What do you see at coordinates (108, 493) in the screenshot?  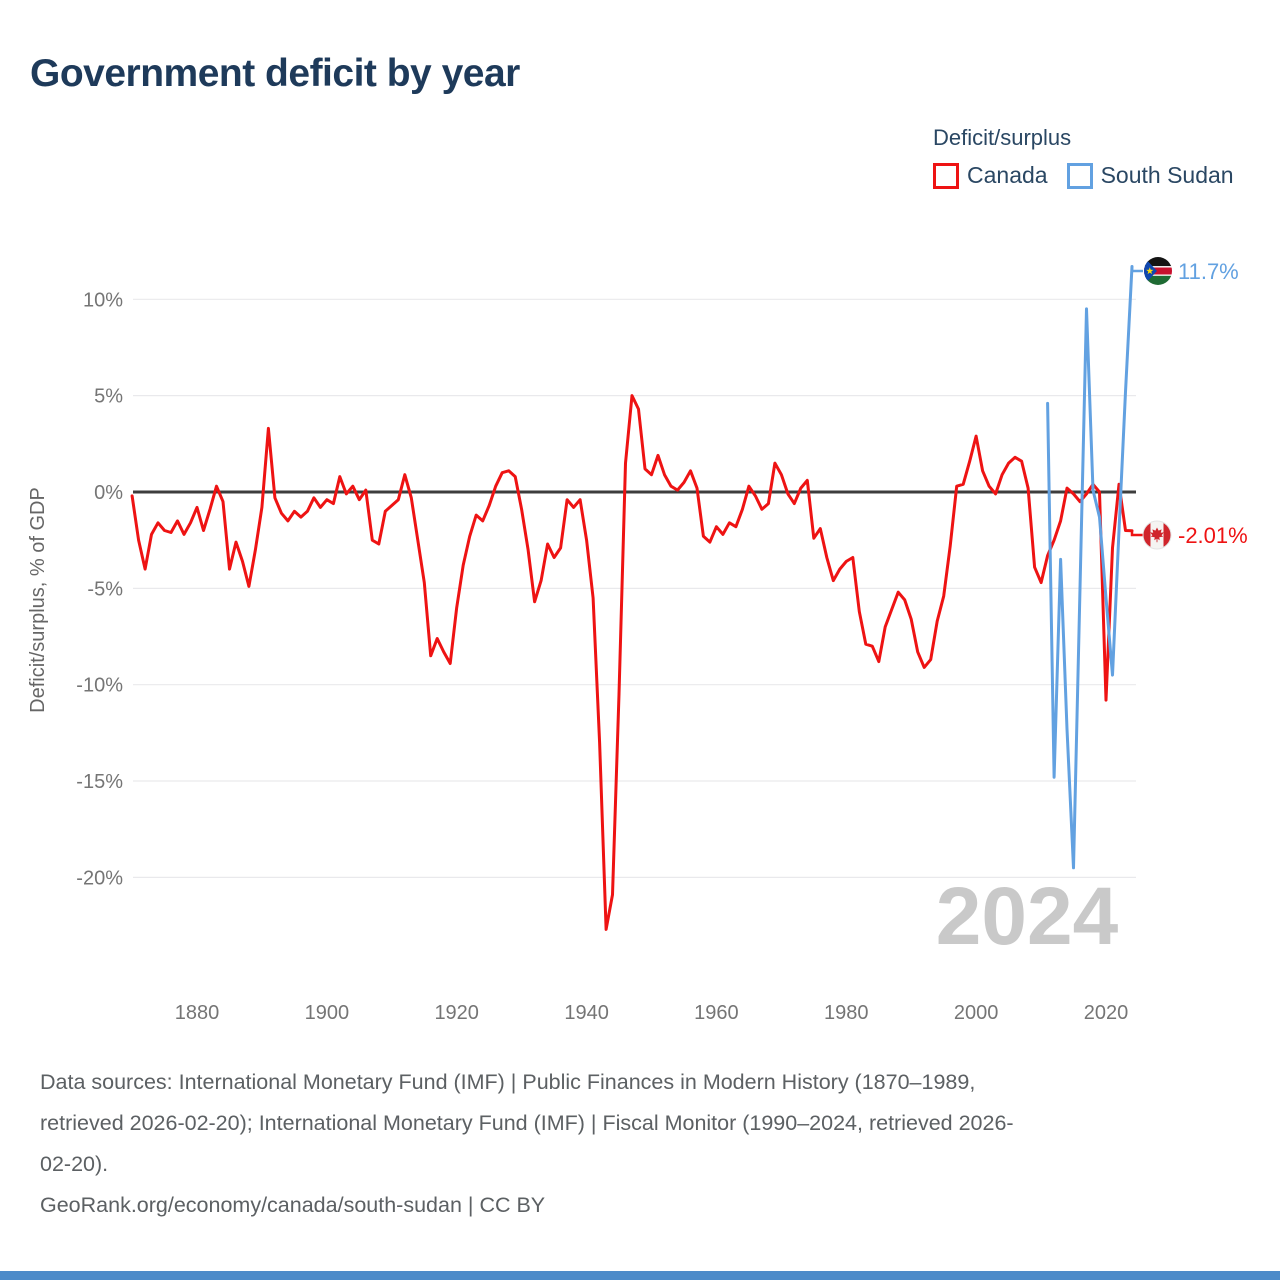 I see `y-tick-label-0%: 0%` at bounding box center [108, 493].